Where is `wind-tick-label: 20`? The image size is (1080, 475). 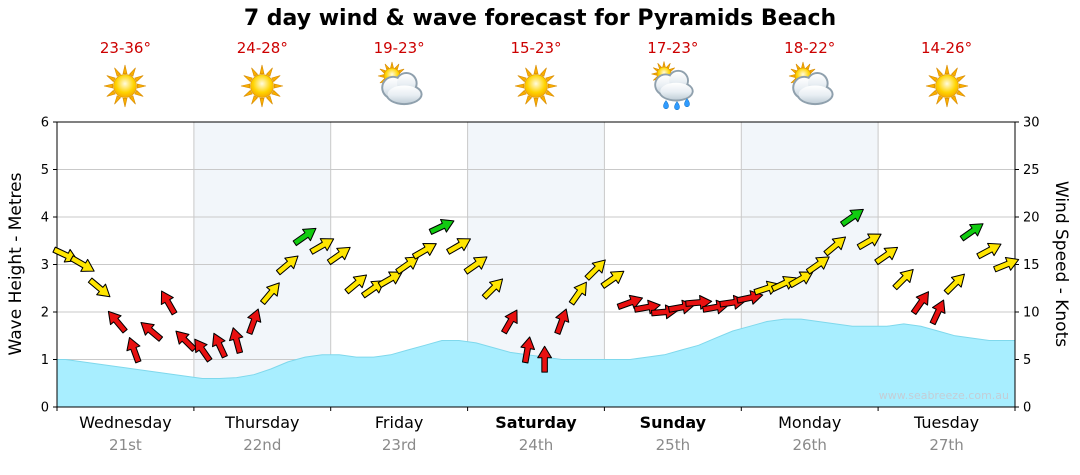 wind-tick-label: 20 is located at coordinates (1031, 218).